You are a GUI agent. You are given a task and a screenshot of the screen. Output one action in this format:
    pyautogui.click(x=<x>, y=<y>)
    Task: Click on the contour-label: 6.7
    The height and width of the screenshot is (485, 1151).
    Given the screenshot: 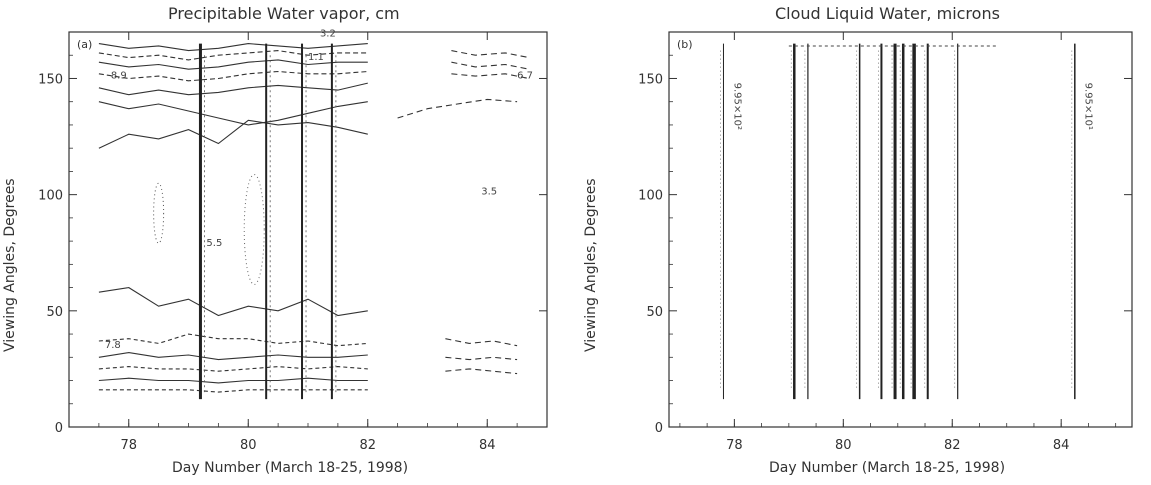 What is the action you would take?
    pyautogui.click(x=525, y=75)
    